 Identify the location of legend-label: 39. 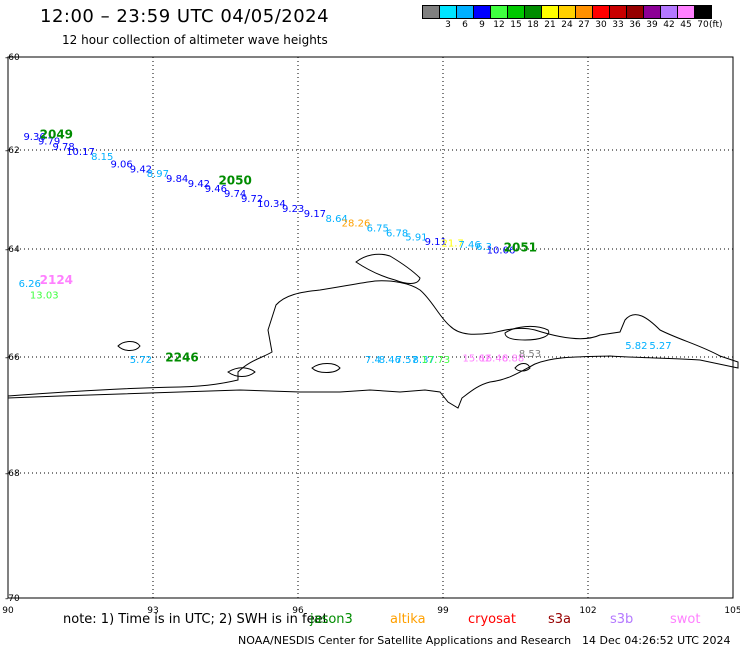
(652, 25).